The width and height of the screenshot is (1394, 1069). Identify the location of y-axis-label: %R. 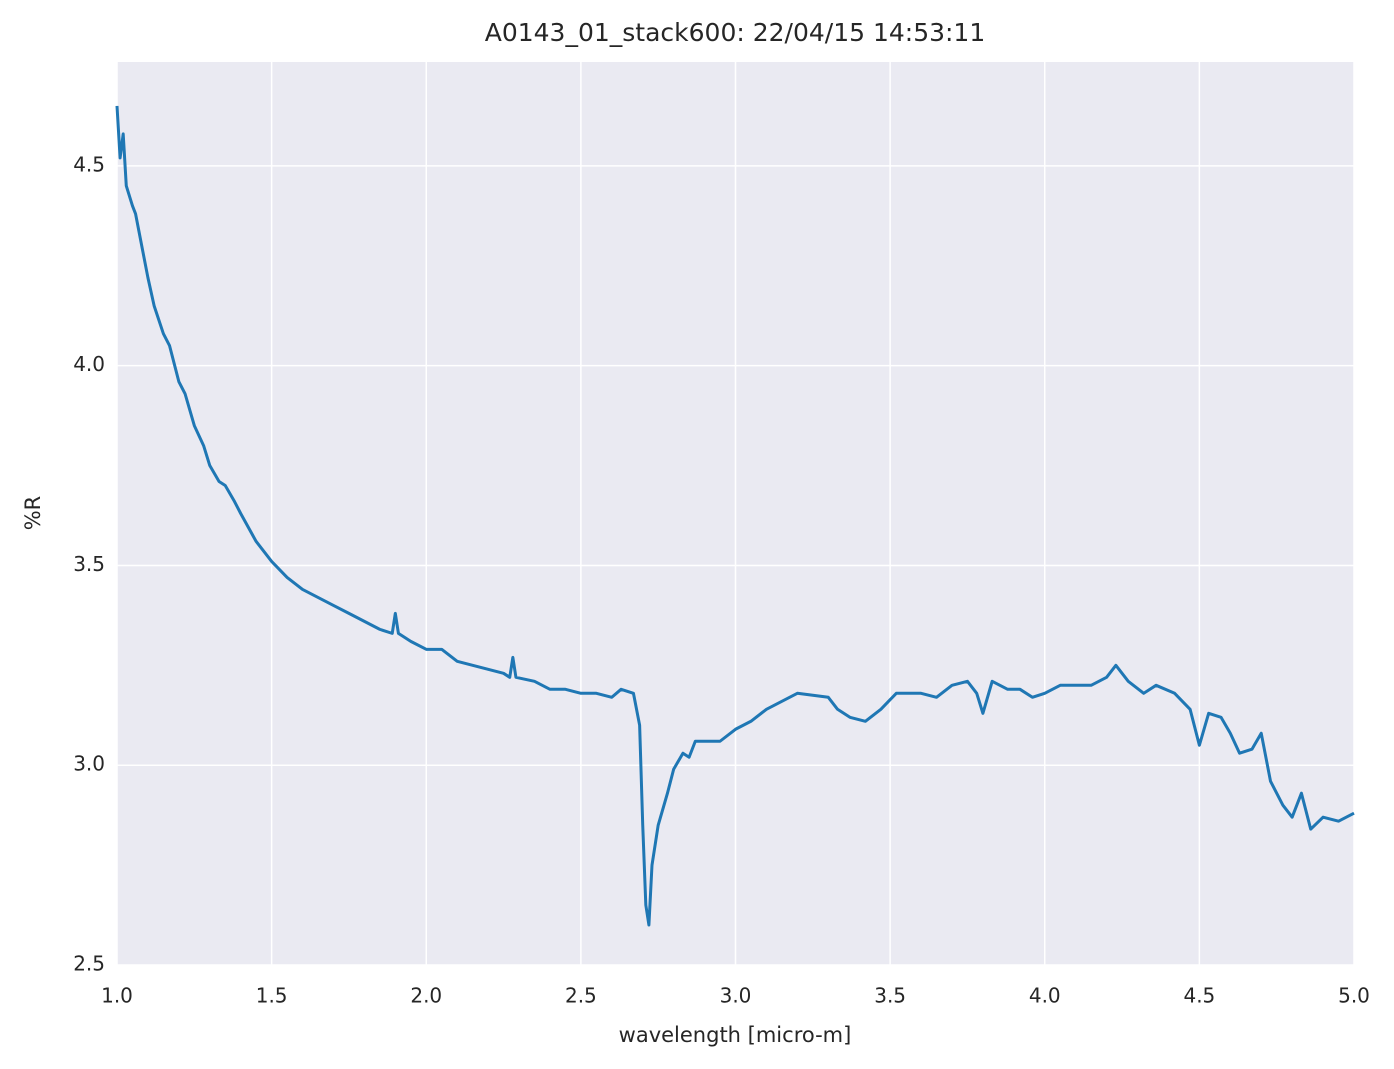
(33, 513).